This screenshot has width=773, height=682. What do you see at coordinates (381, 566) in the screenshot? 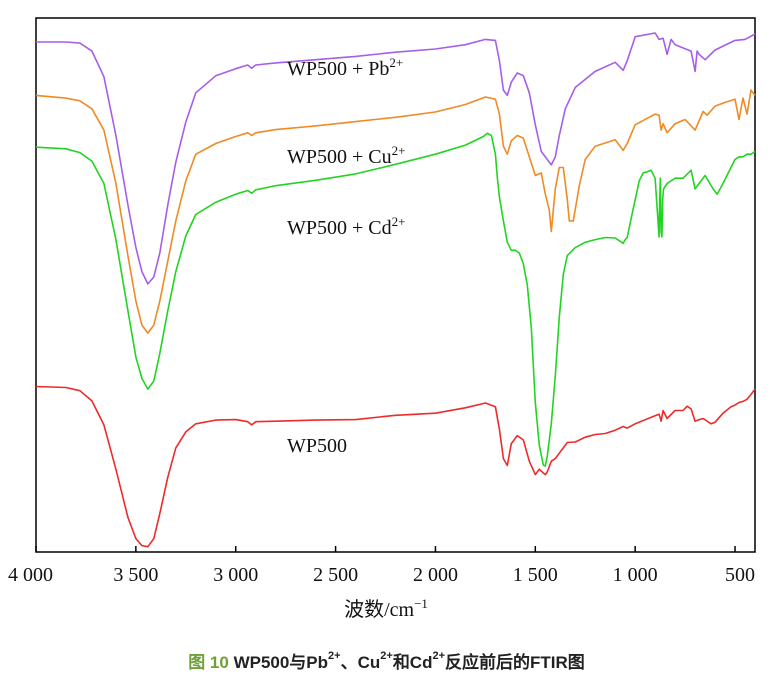
I see `x-axis-ticks: 4 000 3 500 3 000 2 500 2 000 1 500 1 000 500` at bounding box center [381, 566].